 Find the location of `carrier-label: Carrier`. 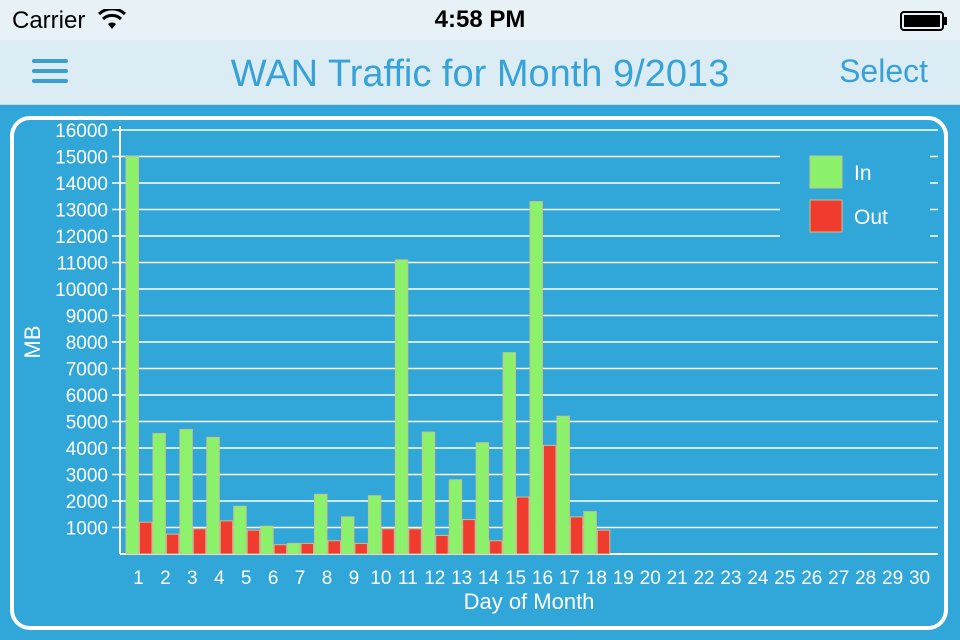

carrier-label: Carrier is located at coordinates (49, 20).